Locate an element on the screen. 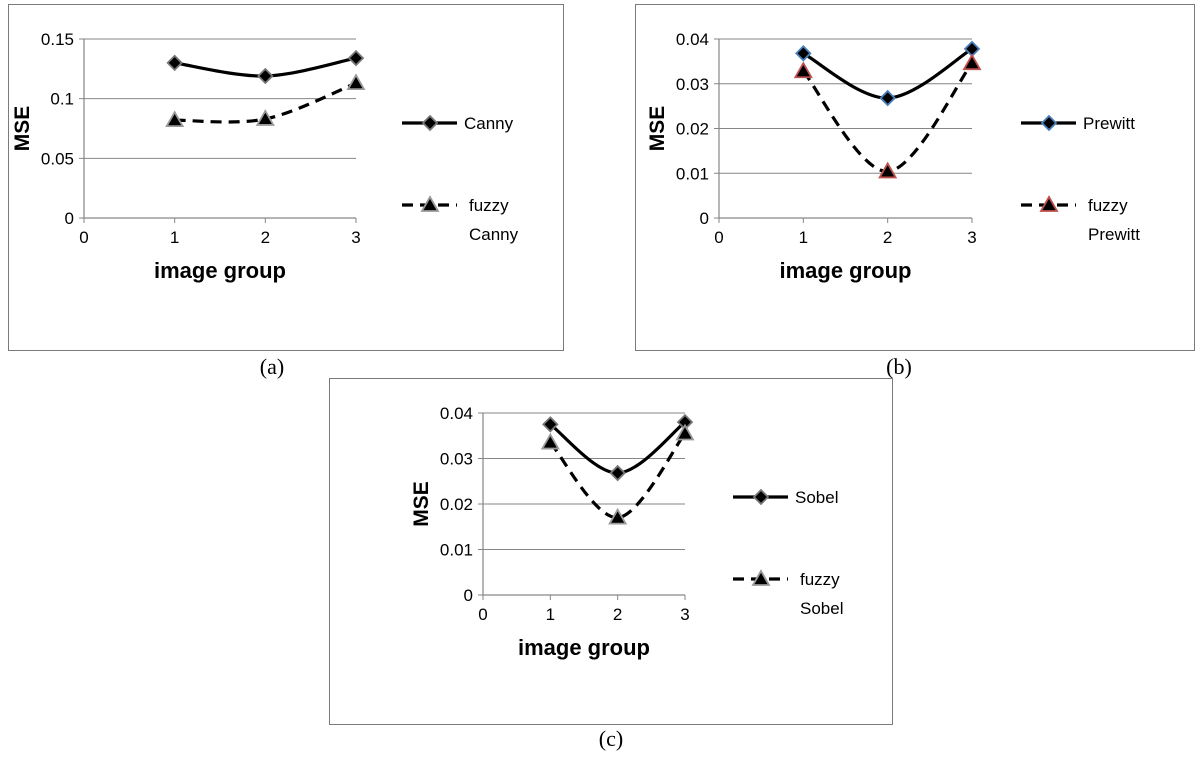 The height and width of the screenshot is (760, 1200). y-tick-label-a-1: 0.05 is located at coordinates (57, 158).